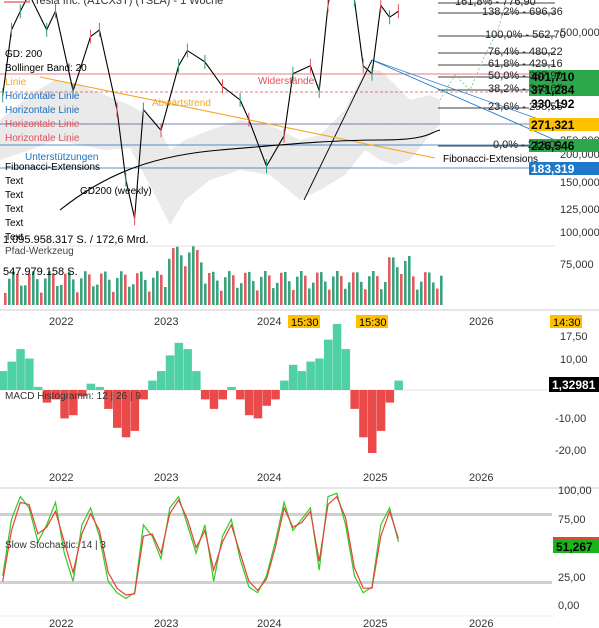 The width and height of the screenshot is (599, 628). What do you see at coordinates (181, 103) in the screenshot?
I see `downtrend-label: Abwärtstrend` at bounding box center [181, 103].